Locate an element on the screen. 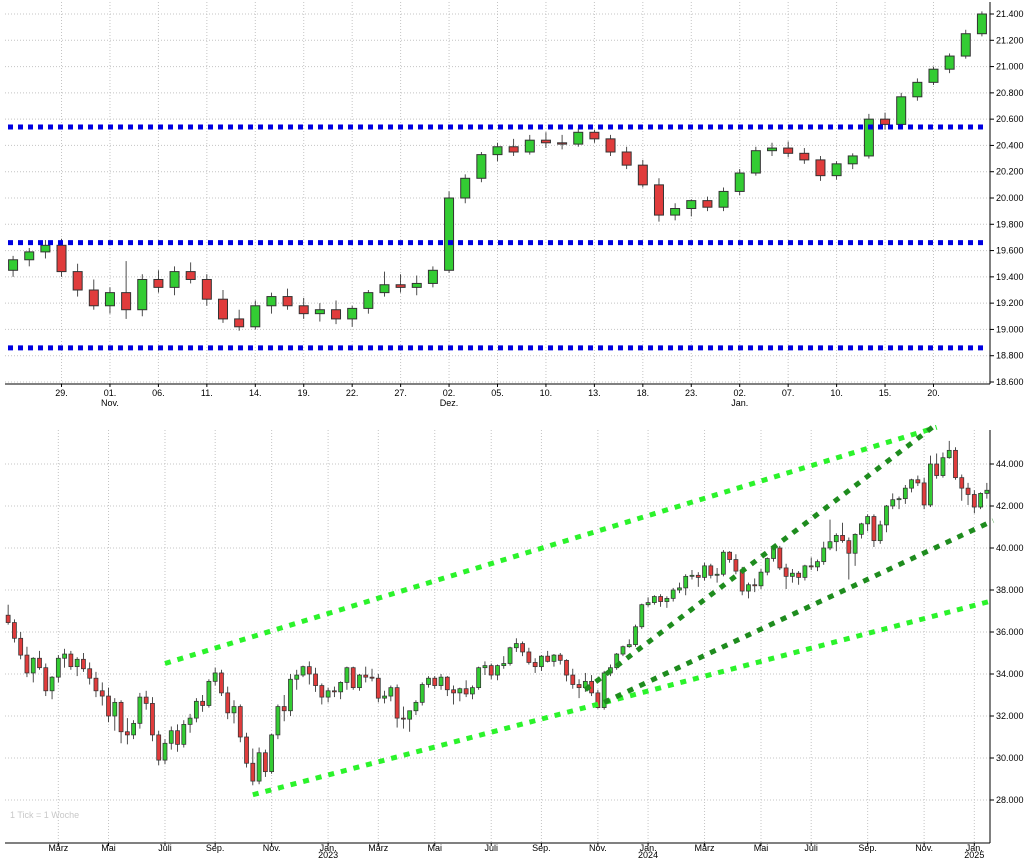 The height and width of the screenshot is (859, 1036). x-axis-label: 02. is located at coordinates (449, 393).